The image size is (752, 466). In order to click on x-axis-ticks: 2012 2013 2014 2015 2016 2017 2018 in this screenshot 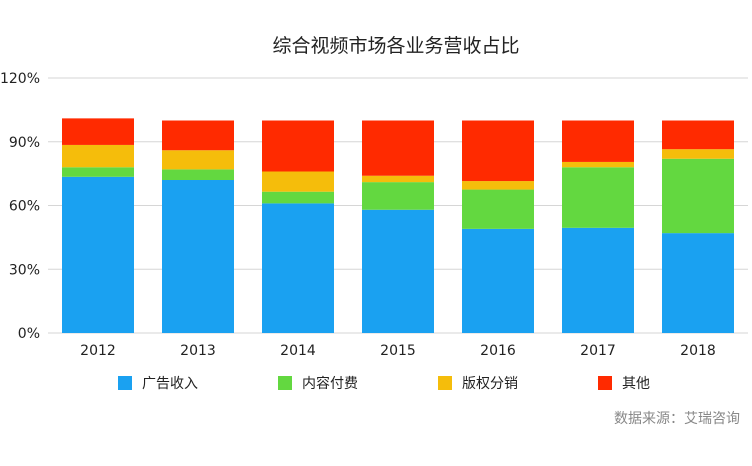, I will do `click(398, 351)`.